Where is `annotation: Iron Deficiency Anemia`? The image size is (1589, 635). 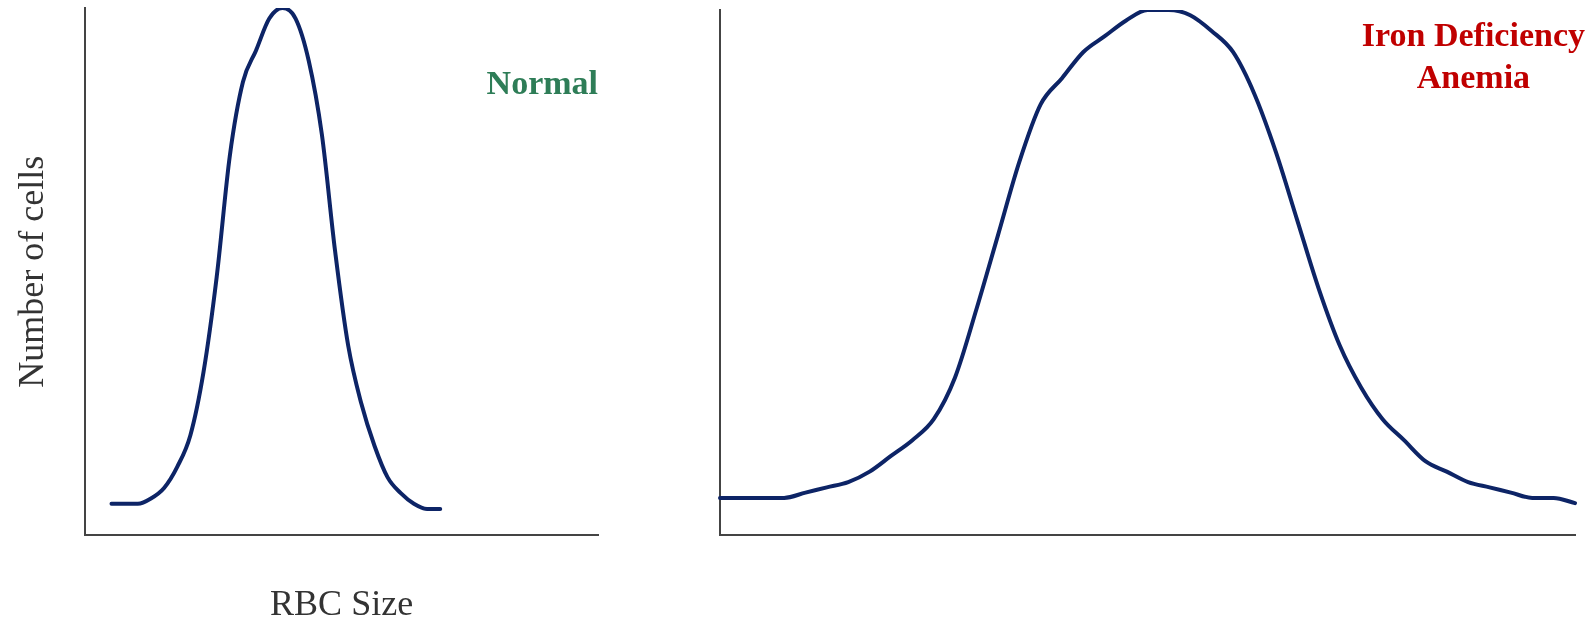 annotation: Iron Deficiency Anemia is located at coordinates (1473, 55).